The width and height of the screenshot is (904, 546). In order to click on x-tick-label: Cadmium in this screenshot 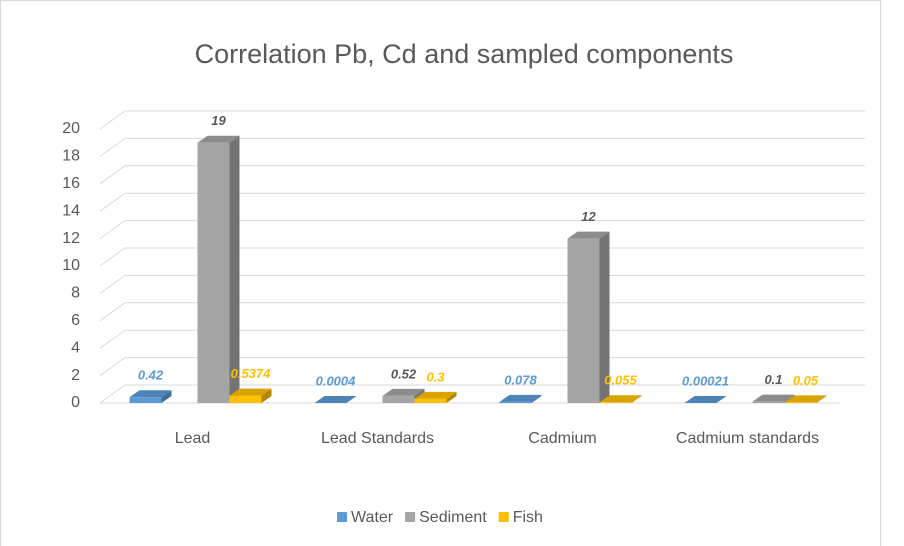, I will do `click(562, 438)`.